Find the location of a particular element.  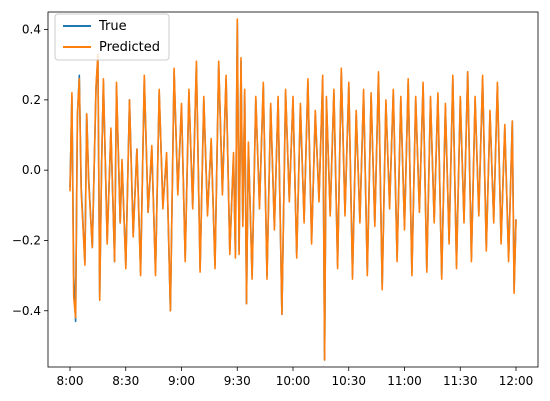

y-tick-label: 0.4 is located at coordinates (31, 30).